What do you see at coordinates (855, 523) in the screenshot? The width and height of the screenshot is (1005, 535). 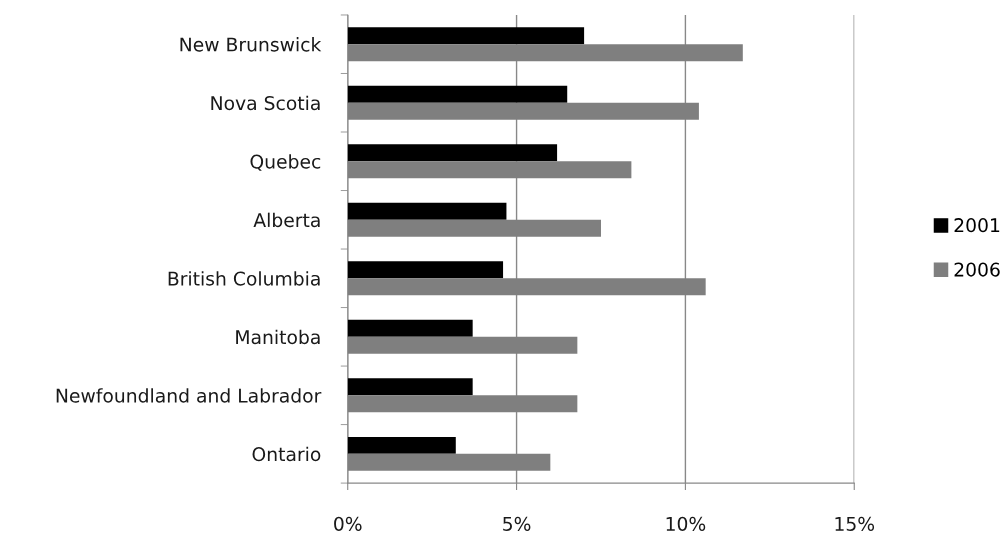 I see `x-tick-label: 15%` at bounding box center [855, 523].